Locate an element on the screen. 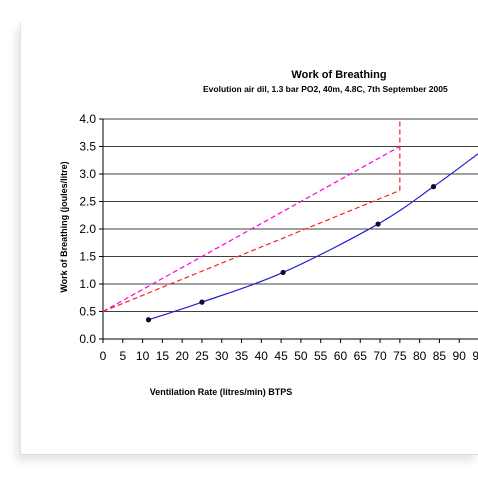 This screenshot has height=478, width=478. y-tick-label: 3.0 is located at coordinates (87, 174).